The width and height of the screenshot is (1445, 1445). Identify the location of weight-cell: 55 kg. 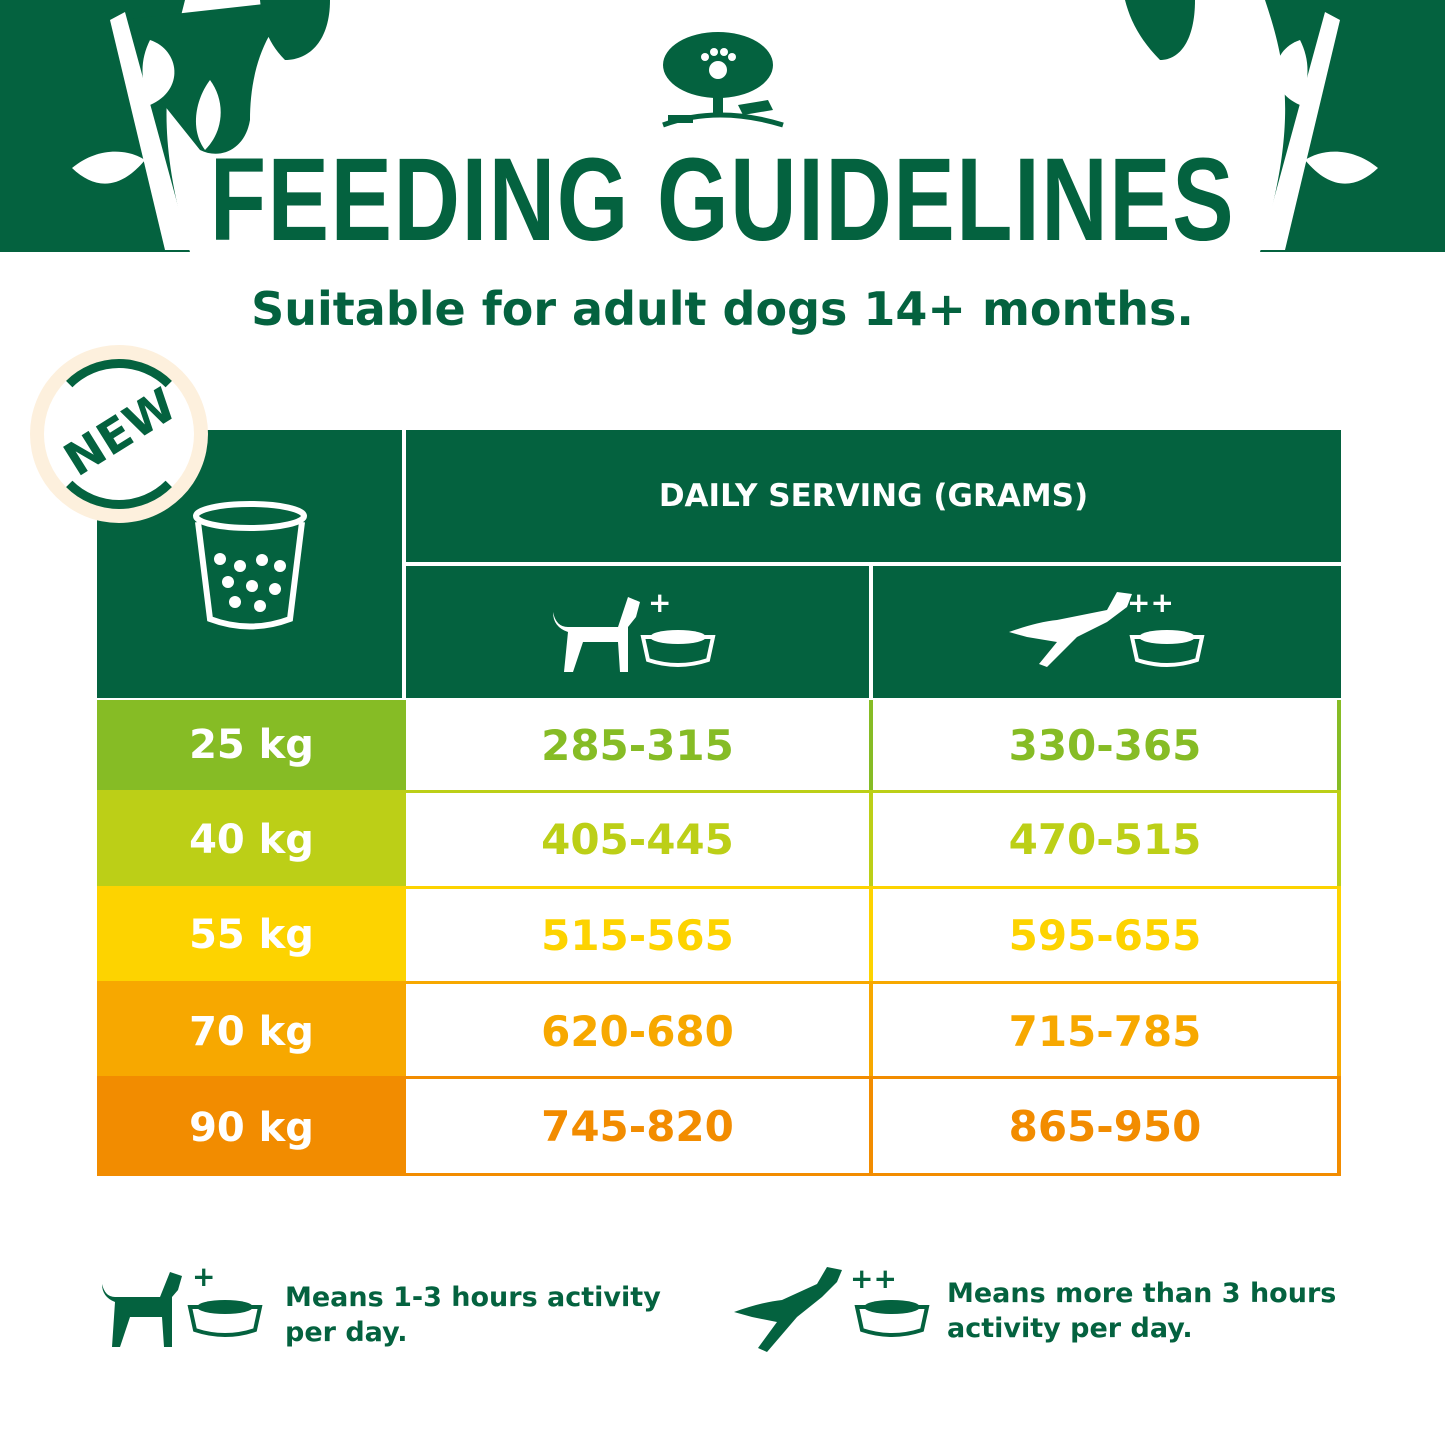
(251, 935).